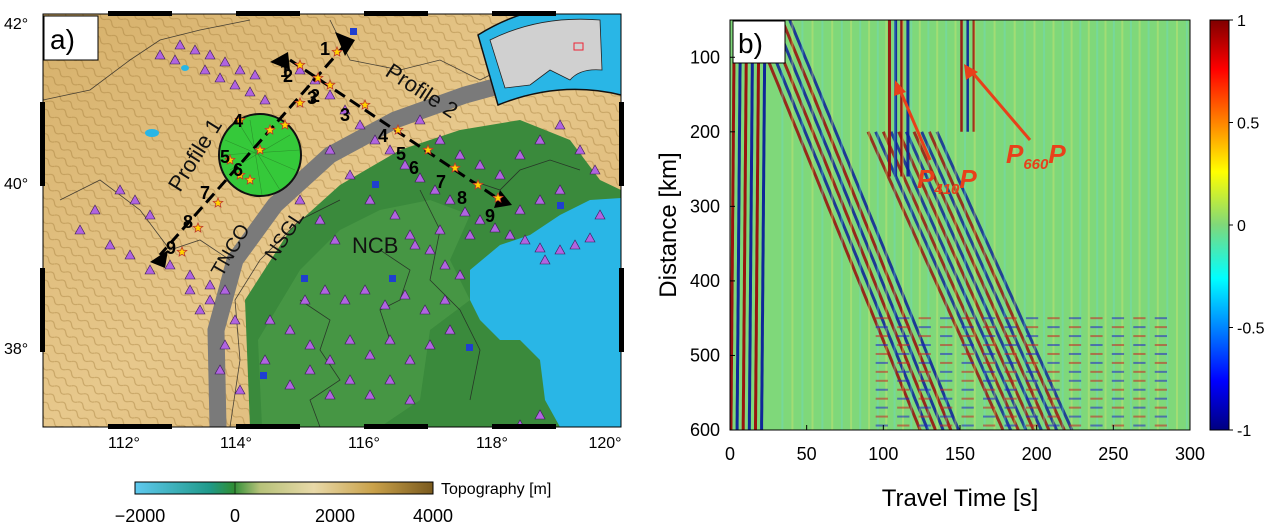  I want to click on colorbar-tick-label: -0.5, so click(1251, 329).